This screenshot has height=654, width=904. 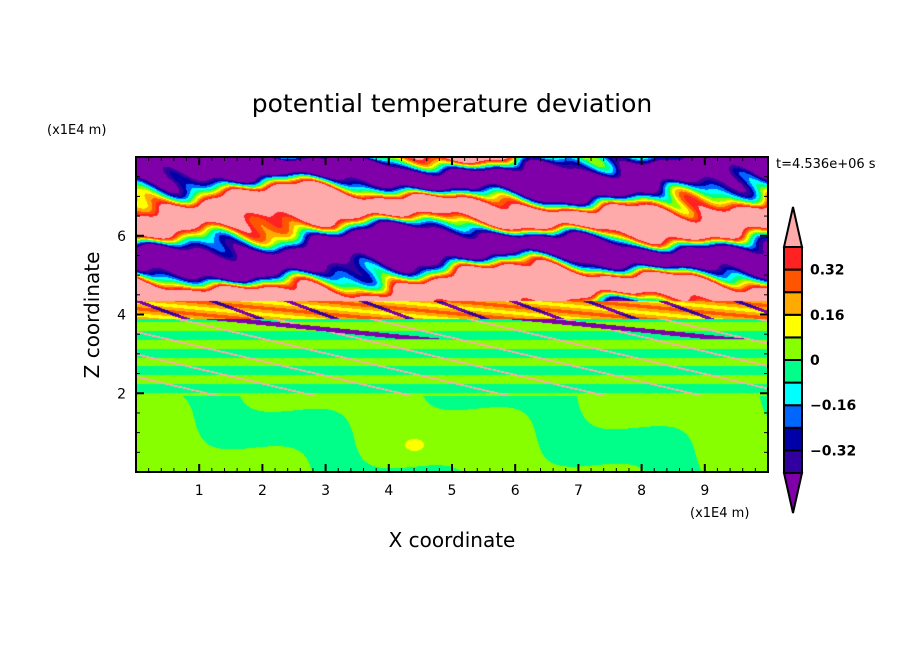 I want to click on x-tick-label: 5, so click(x=452, y=491).